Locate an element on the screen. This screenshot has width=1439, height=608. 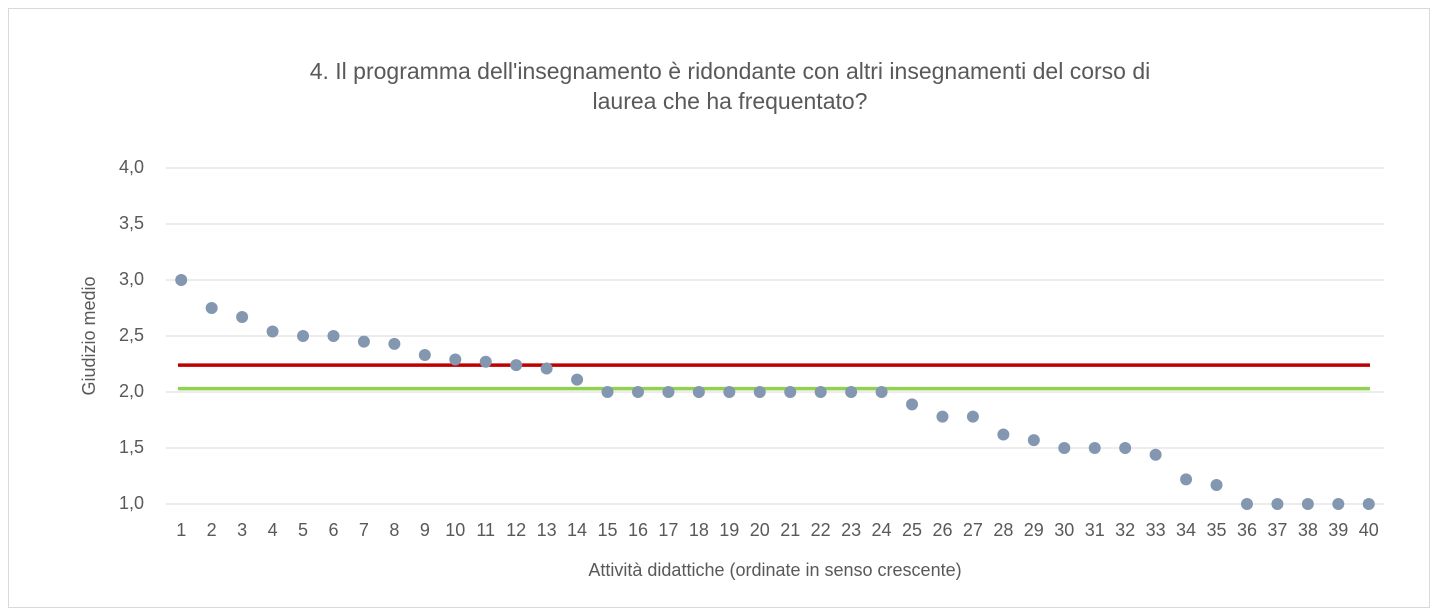
y-tick-label: 3,0 is located at coordinates (131, 279).